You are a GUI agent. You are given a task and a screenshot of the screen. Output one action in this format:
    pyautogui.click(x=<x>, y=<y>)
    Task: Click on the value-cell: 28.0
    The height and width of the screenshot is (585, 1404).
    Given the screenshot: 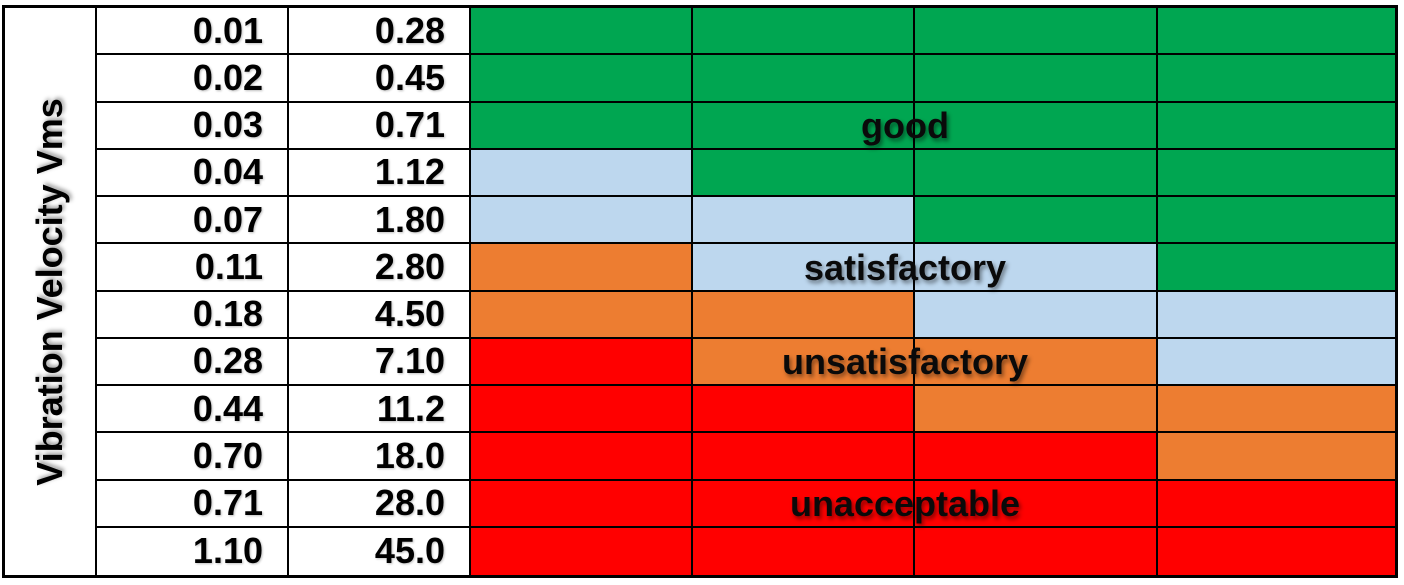 What is the action you would take?
    pyautogui.click(x=380, y=504)
    